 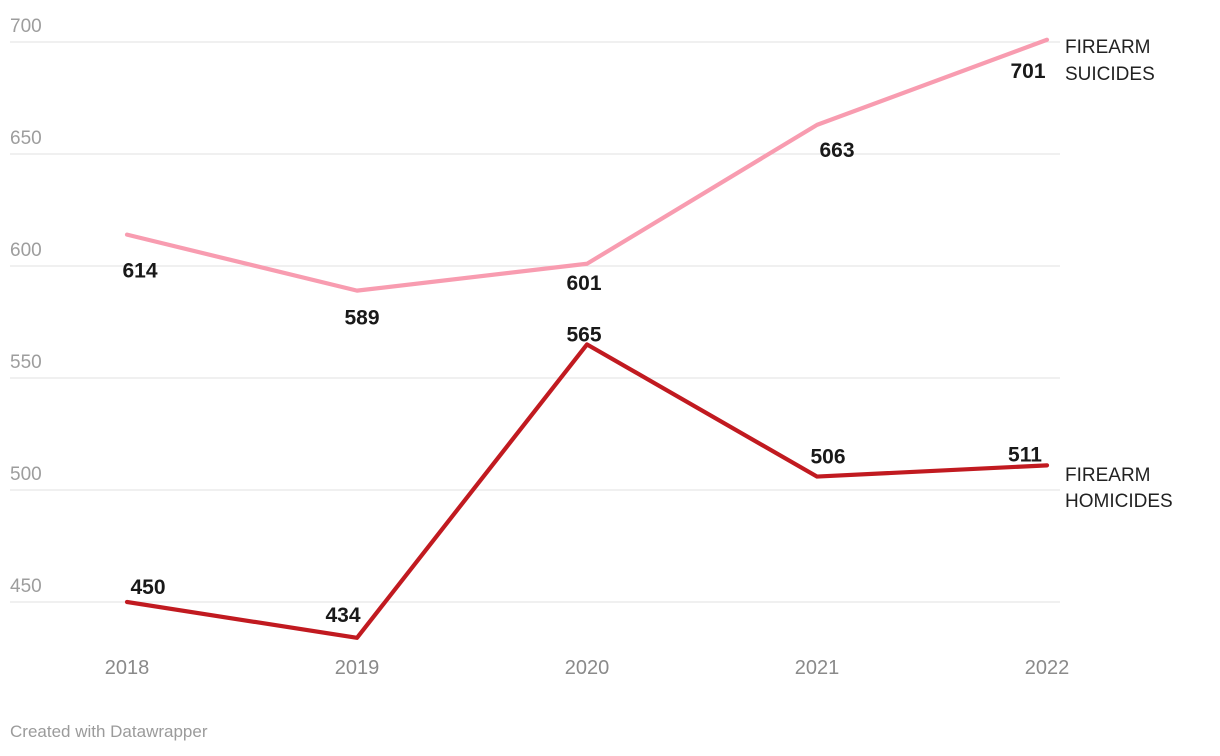 What do you see at coordinates (26, 362) in the screenshot?
I see `y-tick-label: 550` at bounding box center [26, 362].